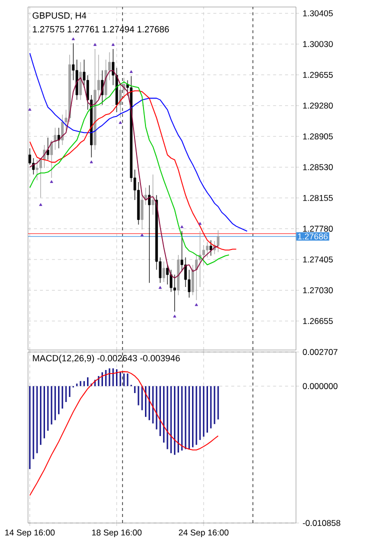 This screenshot has width=366, height=542. I want to click on y-tick-label: 1.29655, so click(318, 75).